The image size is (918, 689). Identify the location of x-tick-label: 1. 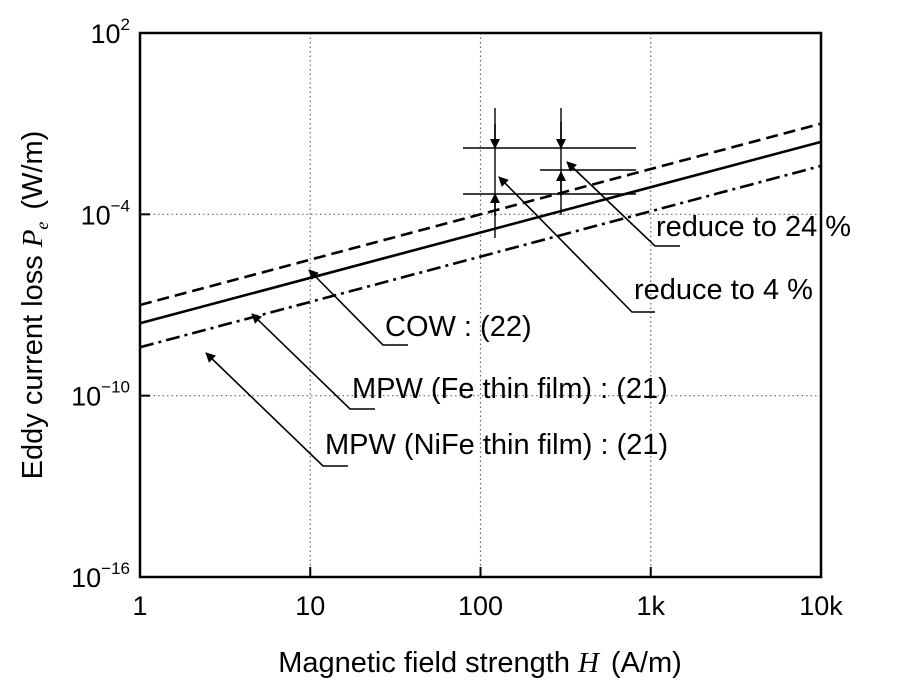
(139, 606).